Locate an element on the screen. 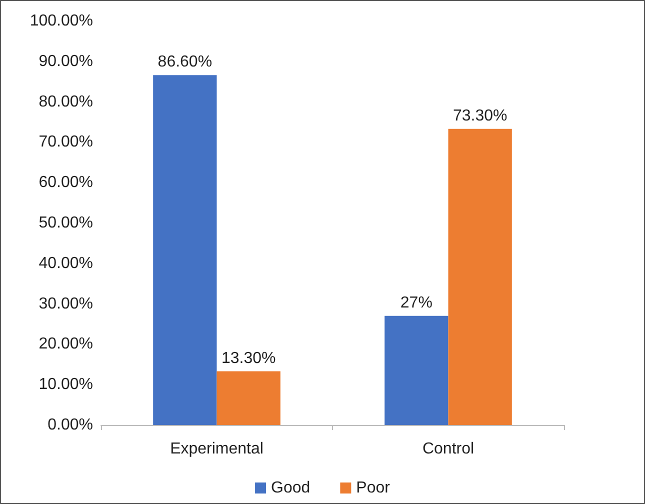 This screenshot has height=504, width=645. y-tick-label: 70.00% is located at coordinates (65, 142).